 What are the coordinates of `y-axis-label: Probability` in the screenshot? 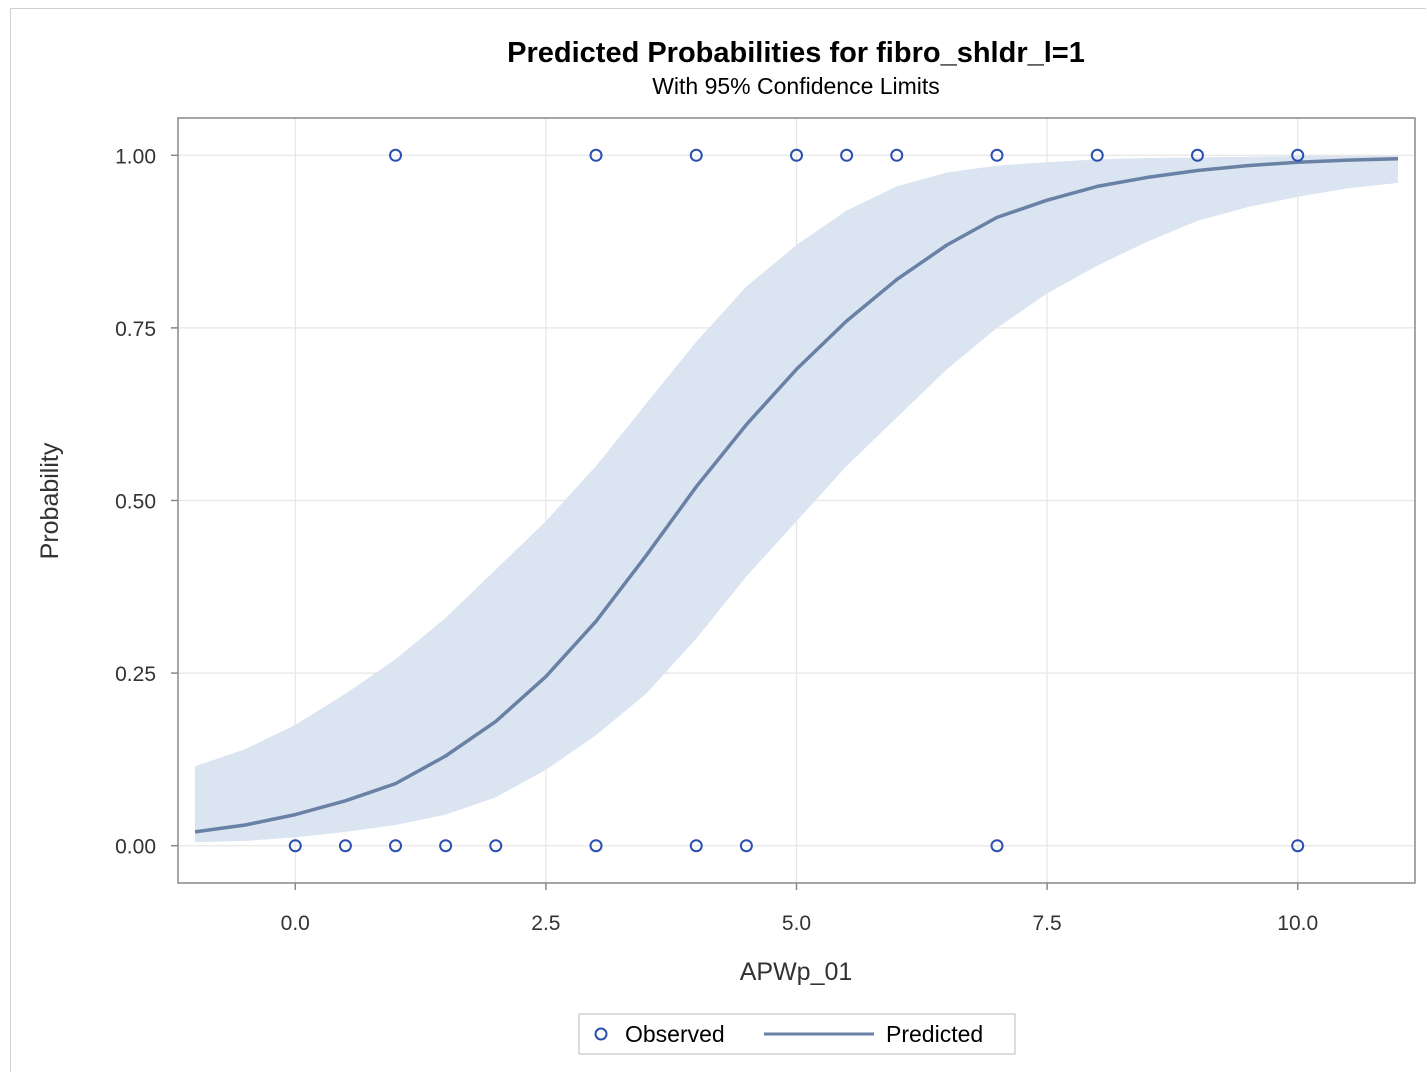 It's located at (50, 500).